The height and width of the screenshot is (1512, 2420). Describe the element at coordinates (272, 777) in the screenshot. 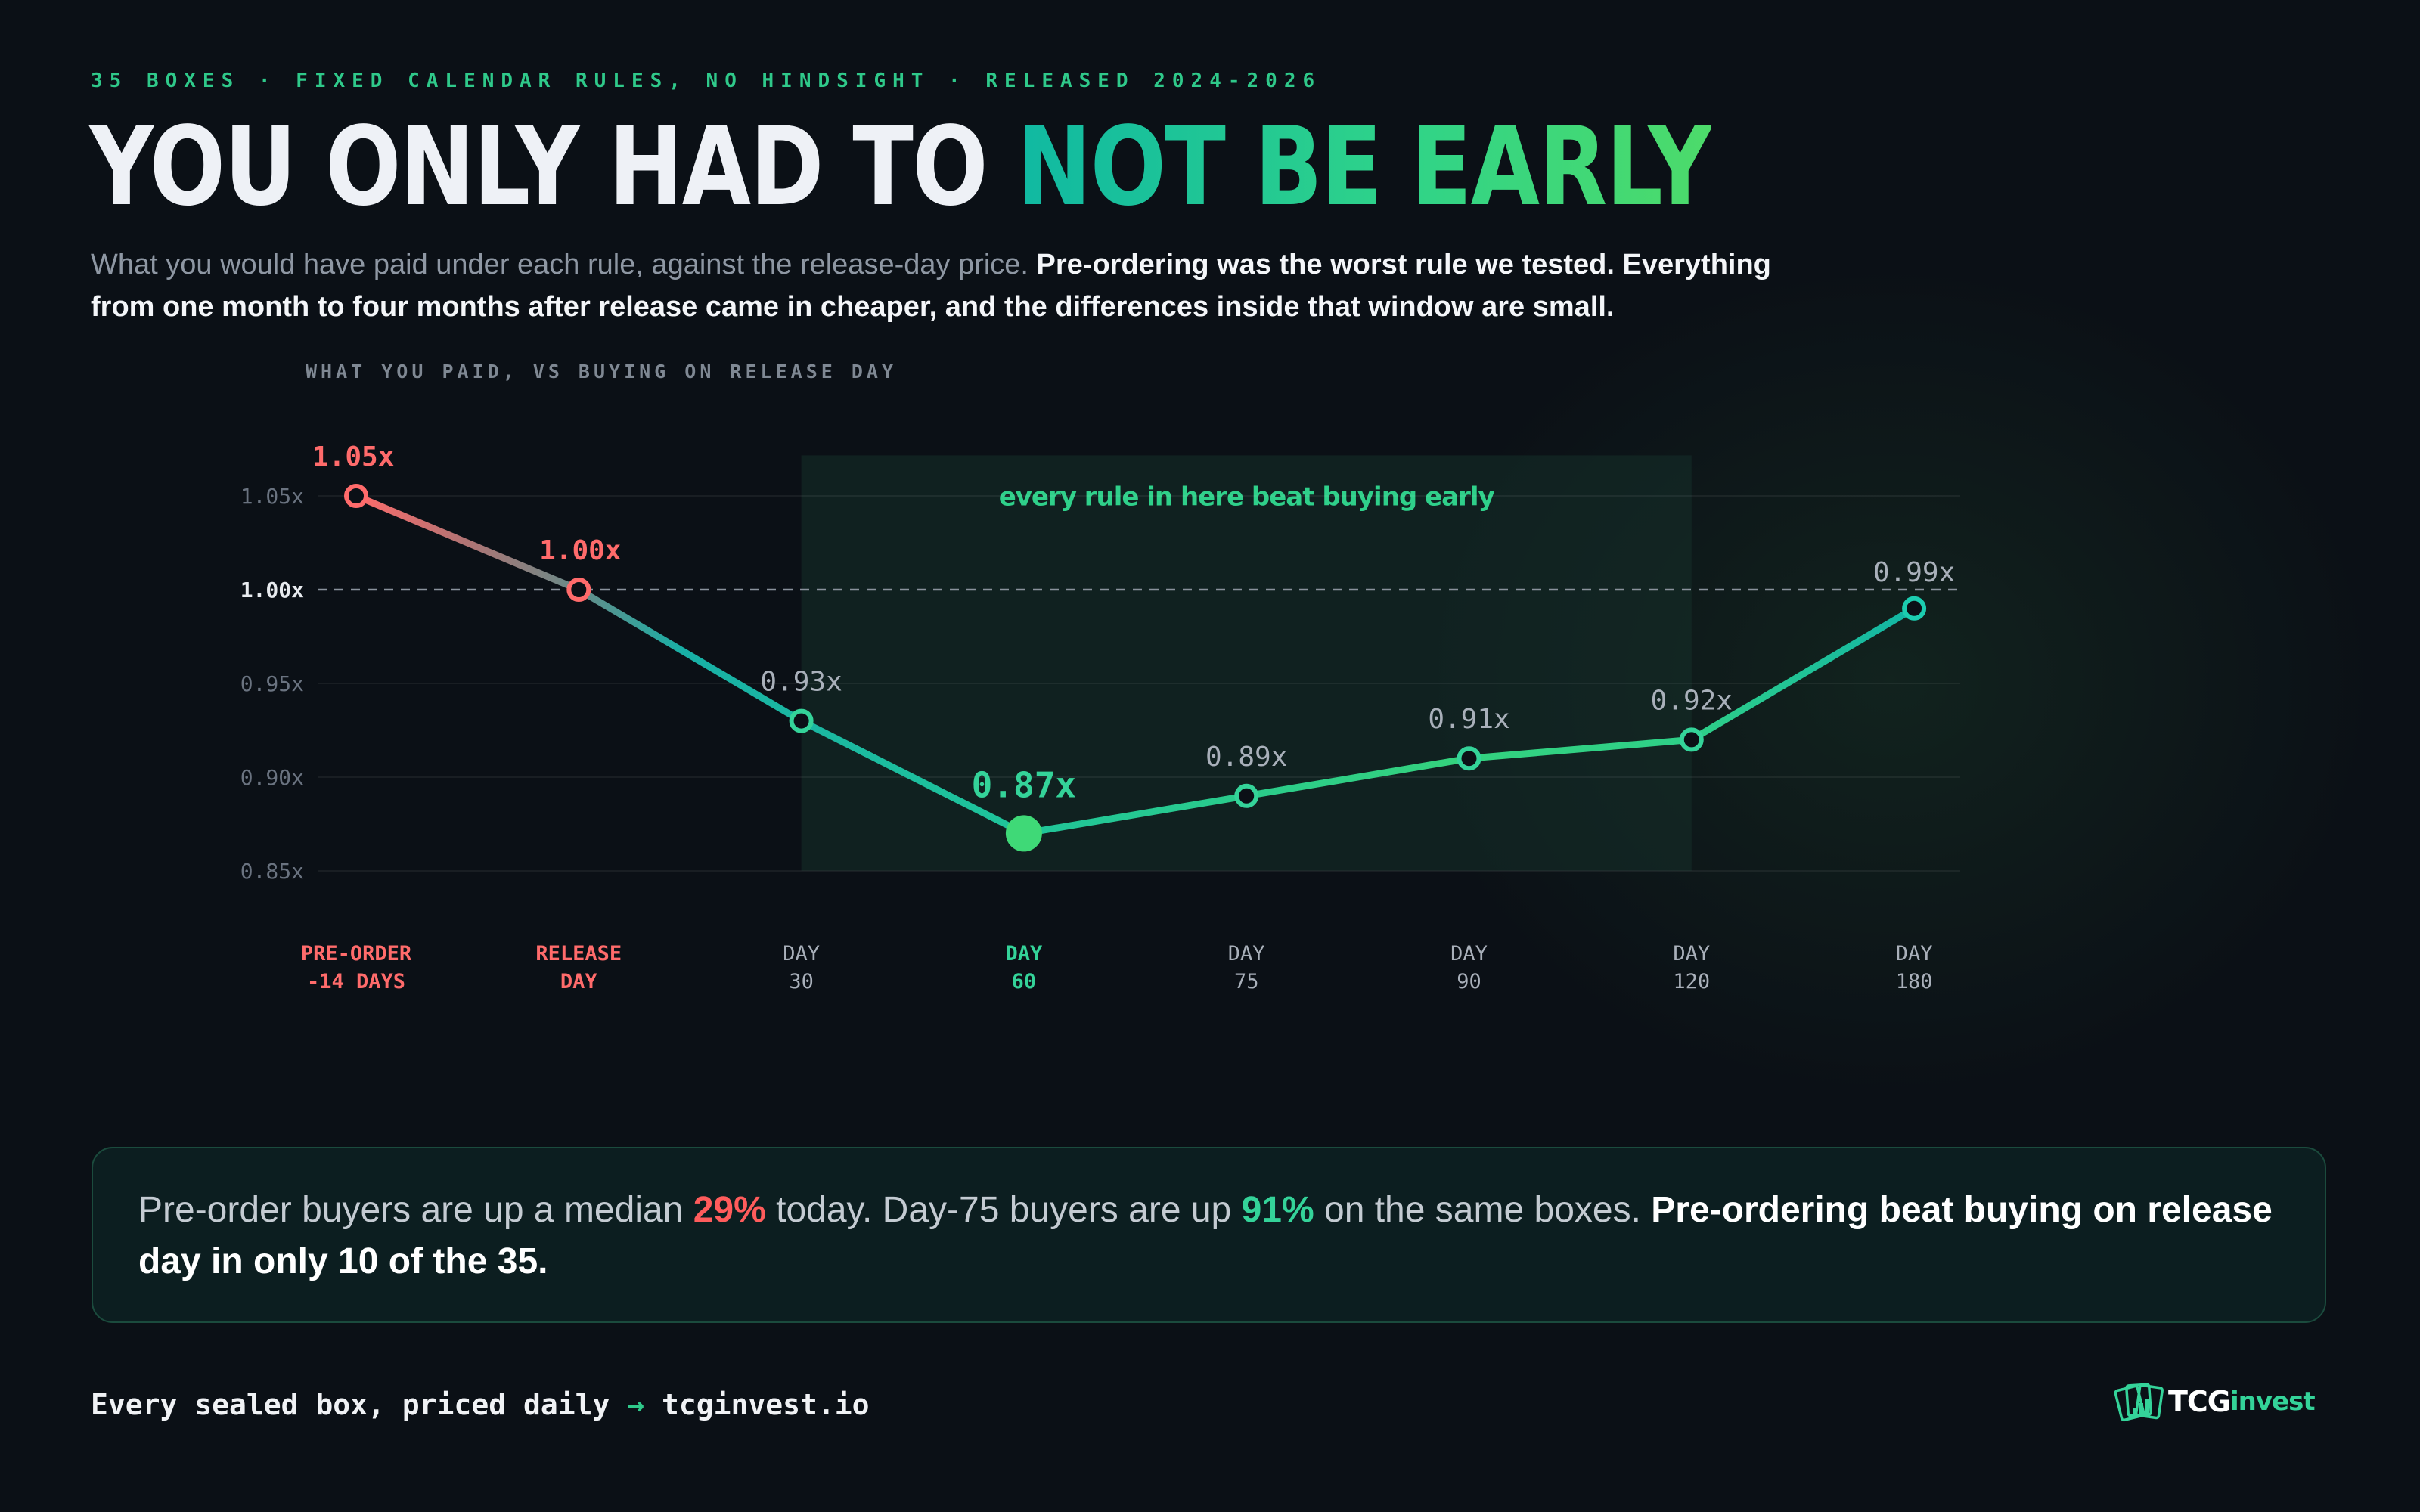

I see `y-tick-label: 0.90x` at that location.